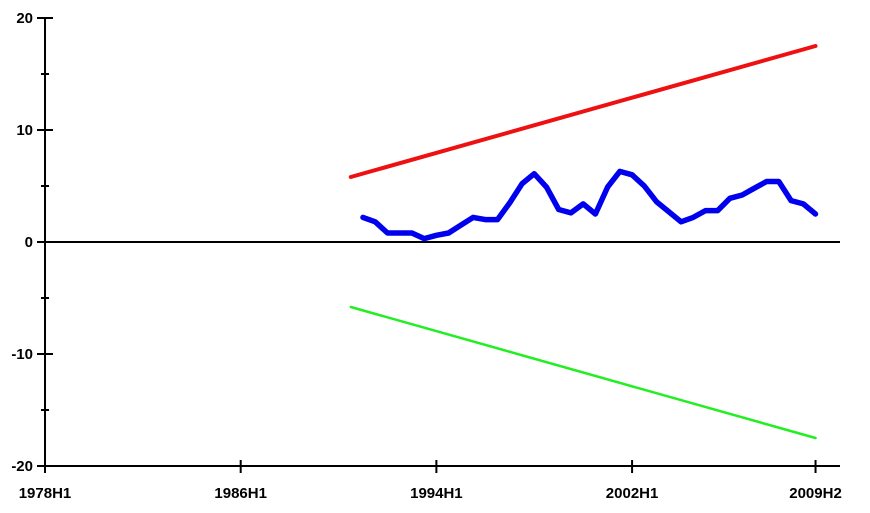 This screenshot has width=870, height=513. What do you see at coordinates (24, 130) in the screenshot?
I see `y-tick-label: 10` at bounding box center [24, 130].